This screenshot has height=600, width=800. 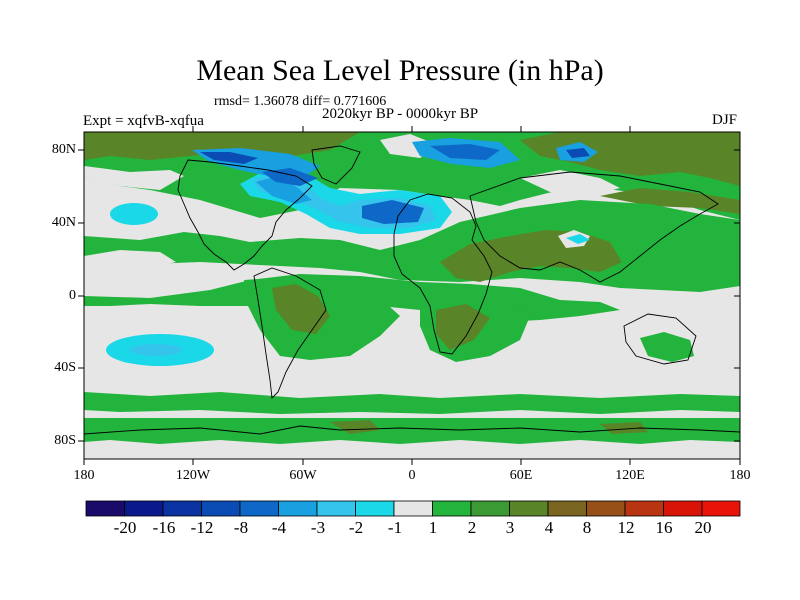 I want to click on coastline-australia, so click(x=660, y=339).